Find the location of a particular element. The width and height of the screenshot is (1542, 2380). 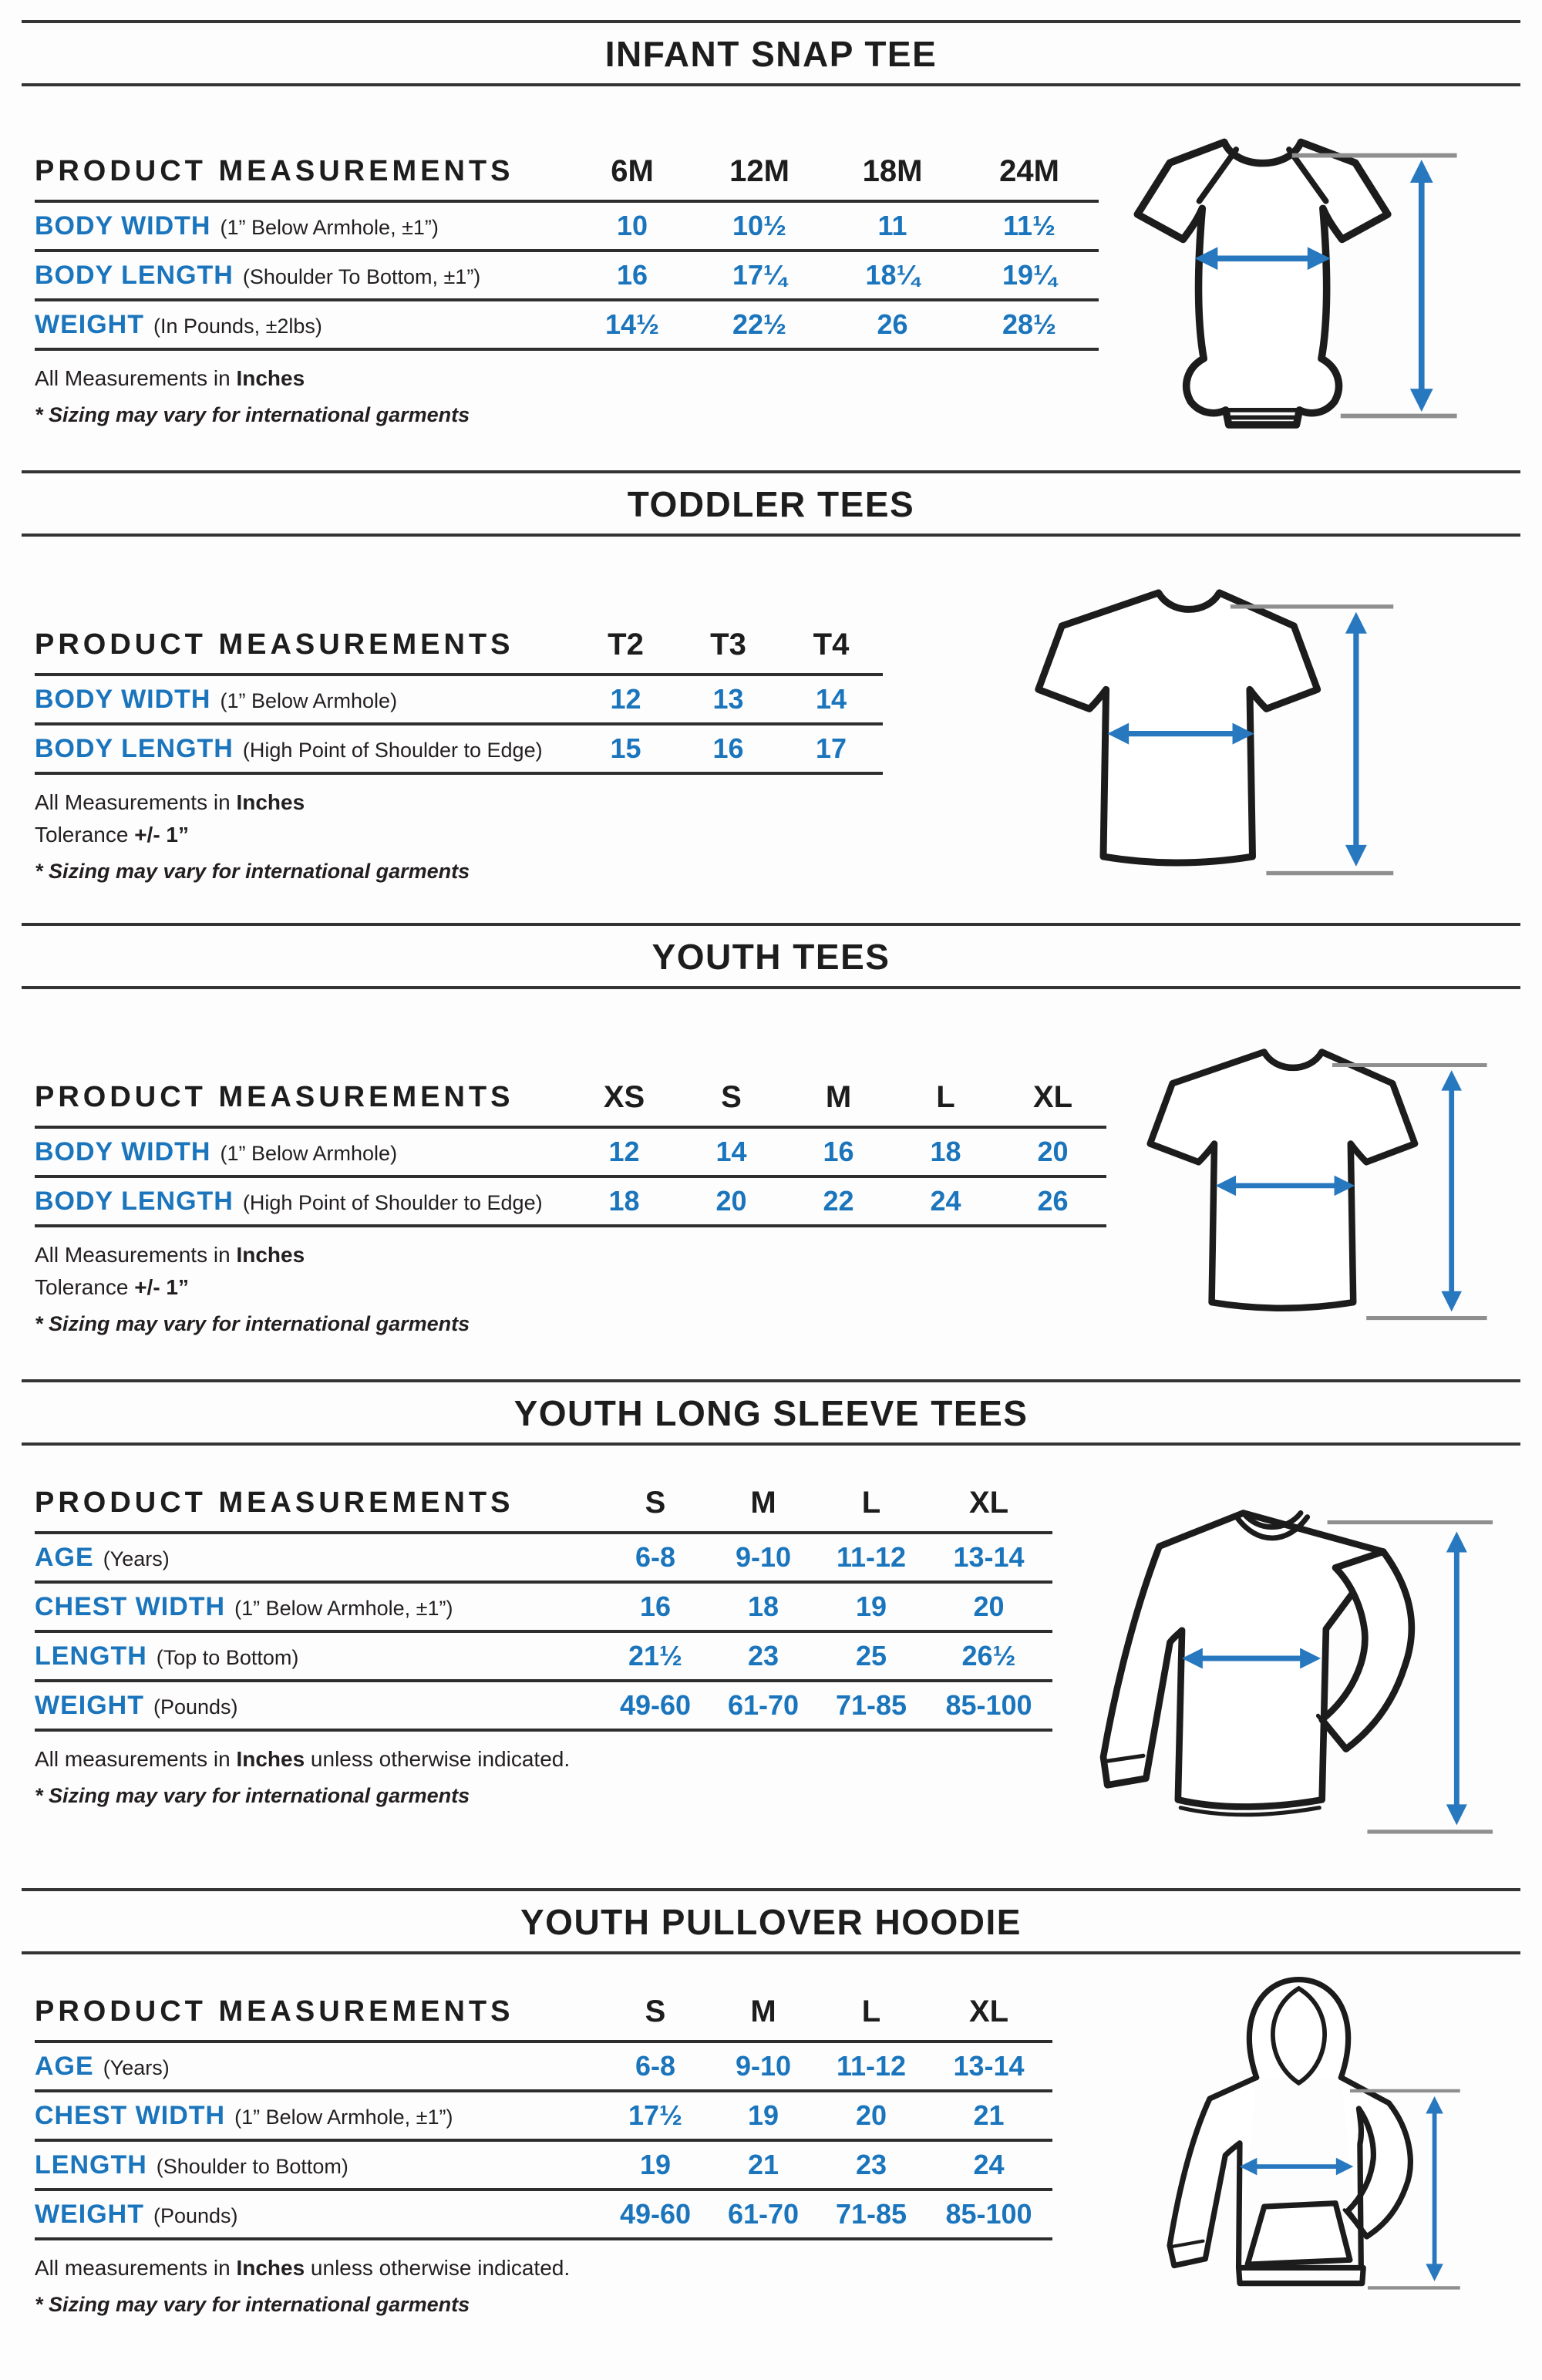

measurement-value: 61-70 is located at coordinates (763, 1705).